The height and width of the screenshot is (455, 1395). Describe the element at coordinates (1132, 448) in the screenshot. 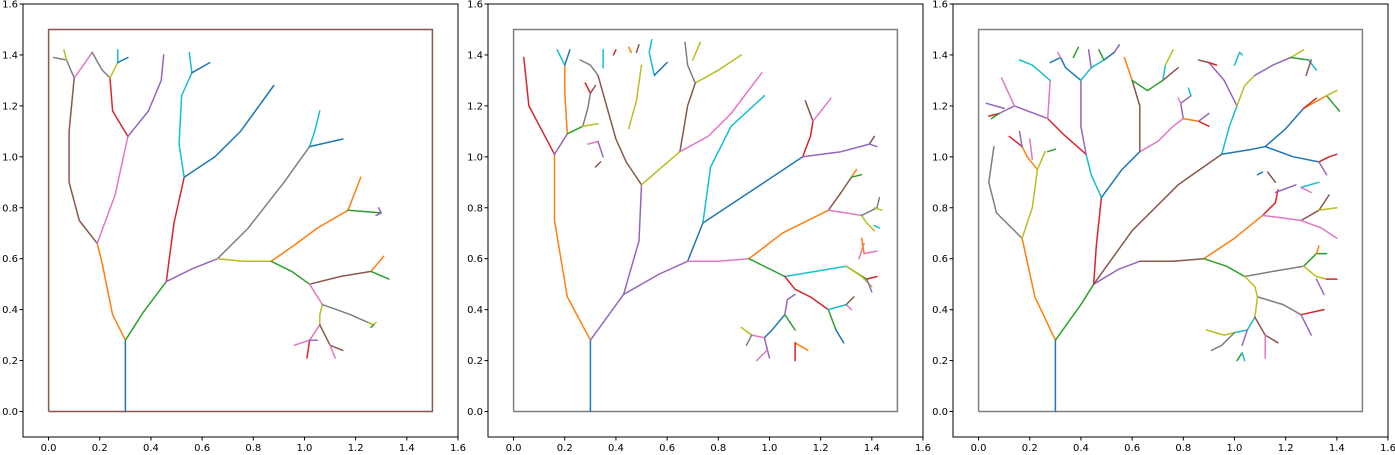

I see `x-tick-label: 0.6` at that location.